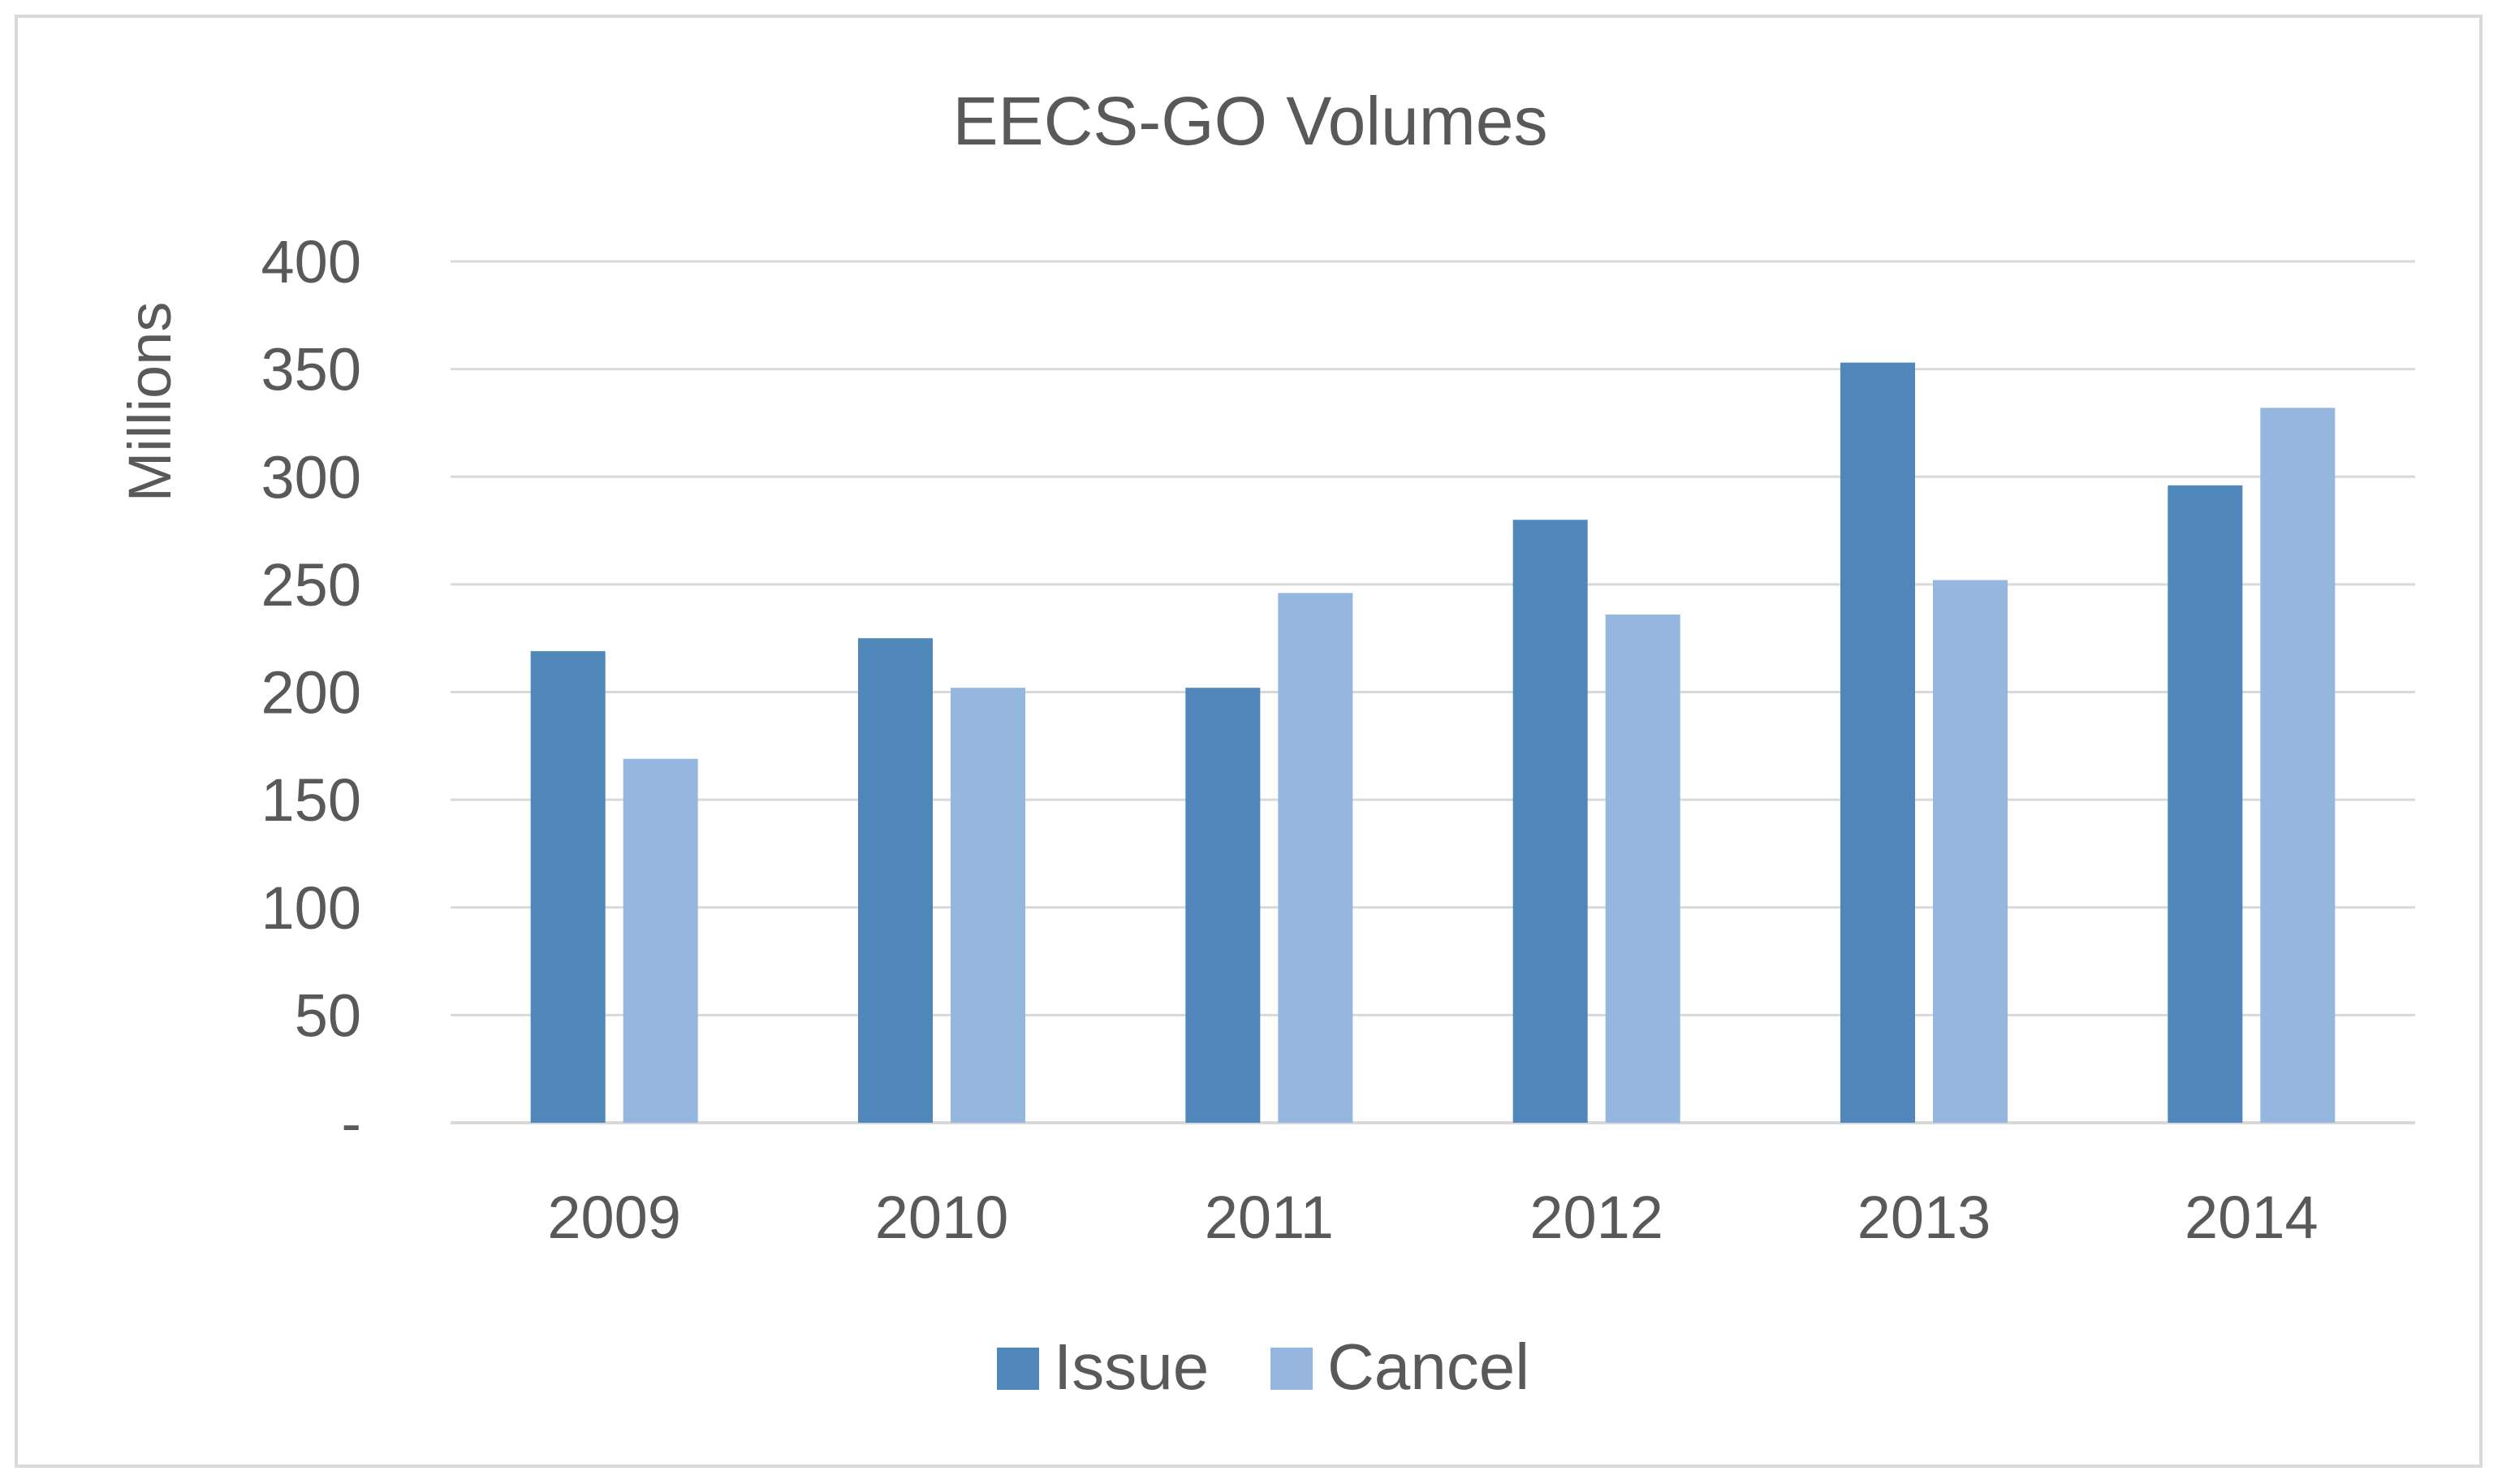  I want to click on y-tick-label: 100, so click(311, 908).